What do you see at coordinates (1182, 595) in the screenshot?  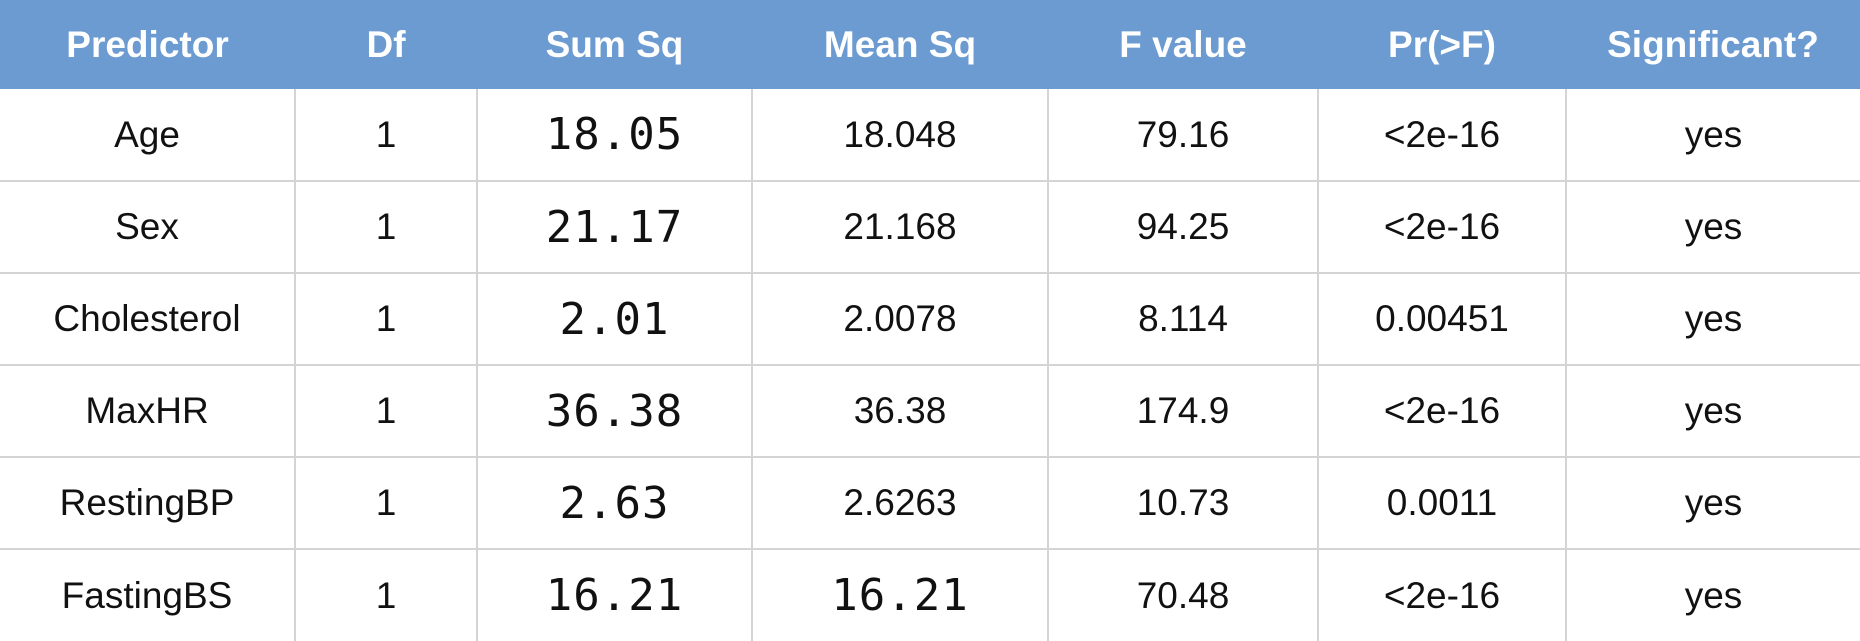 I see `f-value-cell: 70.48` at bounding box center [1182, 595].